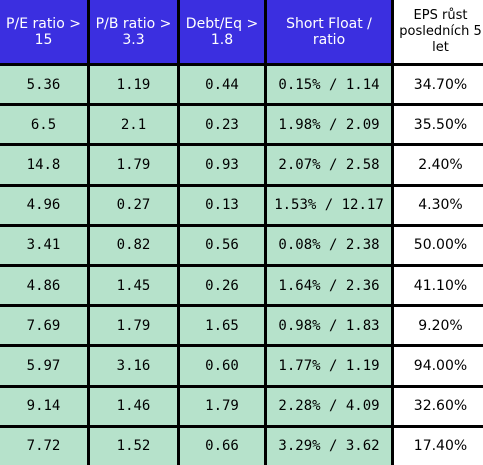  I want to click on cell-eps-growth: 41.10%, so click(438, 285).